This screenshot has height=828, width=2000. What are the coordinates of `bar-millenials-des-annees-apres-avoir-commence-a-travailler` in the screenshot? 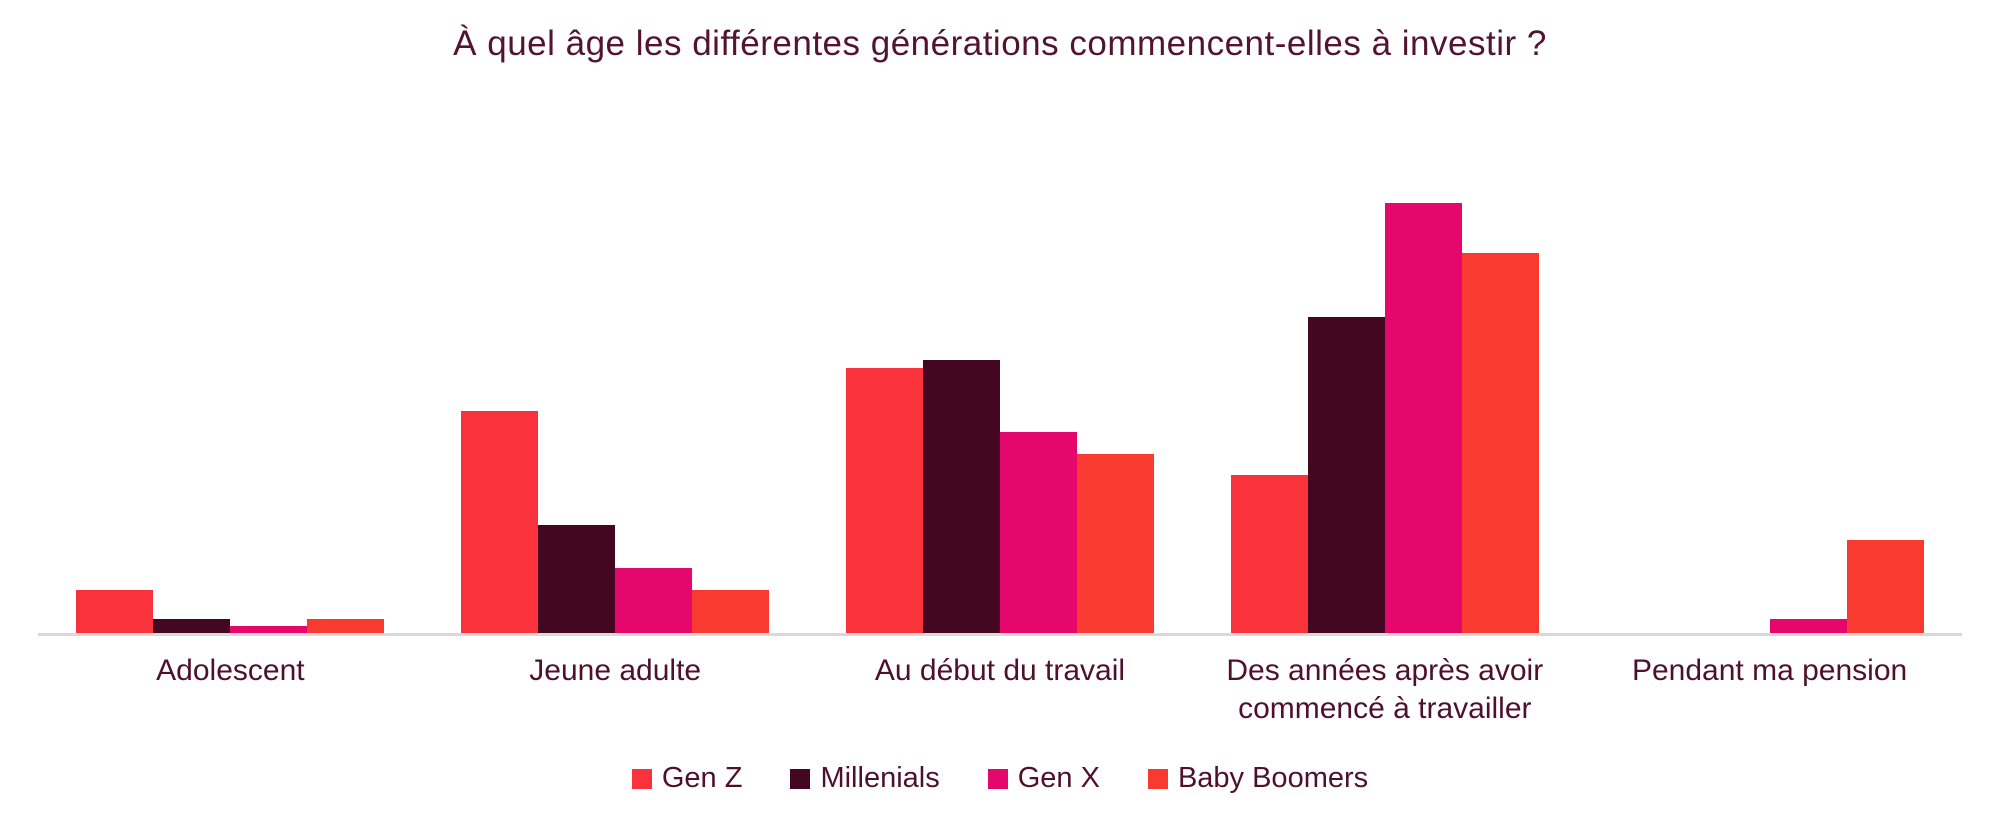 It's located at (1346, 475).